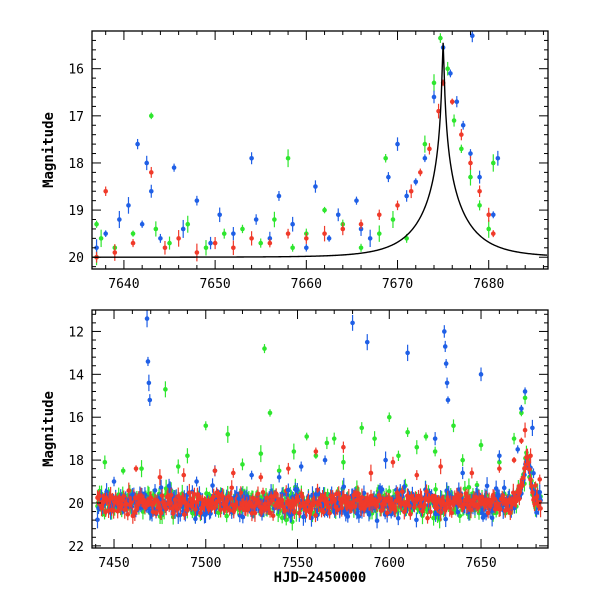  I want to click on x-tick-label: 7450, so click(113, 563).